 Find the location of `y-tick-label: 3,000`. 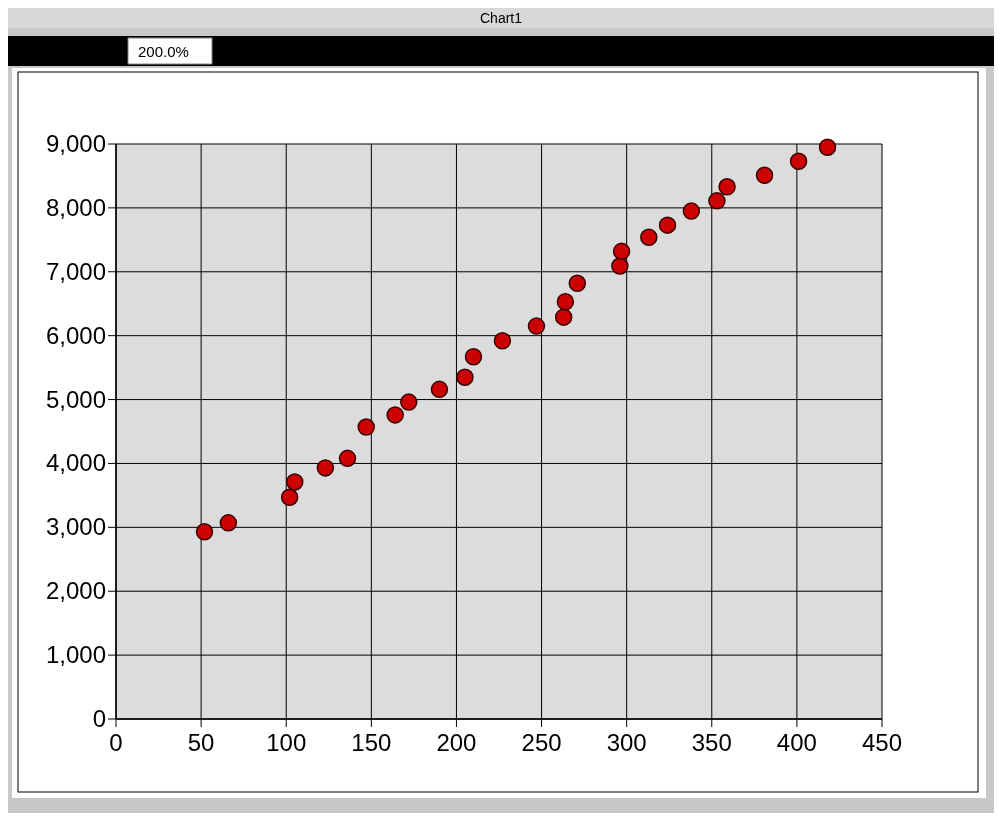

y-tick-label: 3,000 is located at coordinates (75, 527).